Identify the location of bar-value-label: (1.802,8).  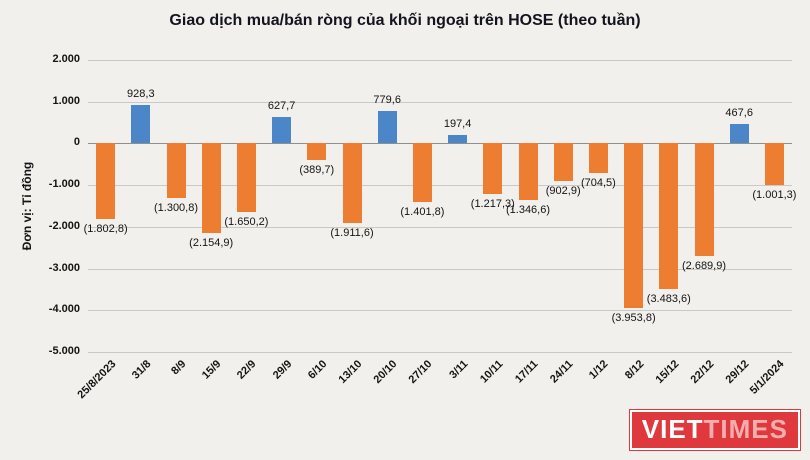
(105, 228).